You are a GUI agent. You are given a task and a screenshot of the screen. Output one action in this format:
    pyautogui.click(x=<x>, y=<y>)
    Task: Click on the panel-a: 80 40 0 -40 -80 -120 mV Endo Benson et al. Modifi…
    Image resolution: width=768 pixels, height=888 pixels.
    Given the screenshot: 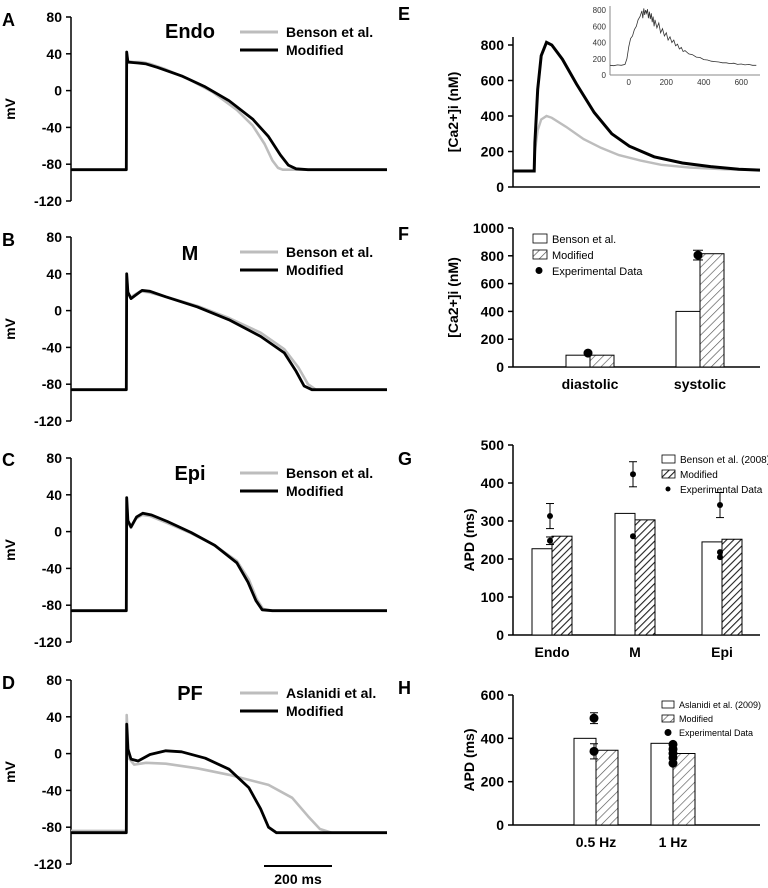 What is the action you would take?
    pyautogui.click(x=194, y=109)
    